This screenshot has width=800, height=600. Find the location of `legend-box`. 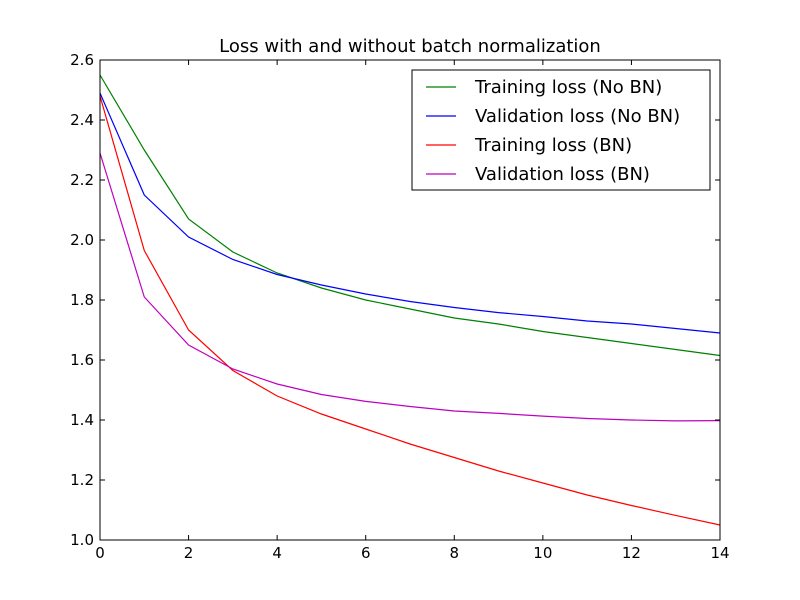

legend-box is located at coordinates (561, 130).